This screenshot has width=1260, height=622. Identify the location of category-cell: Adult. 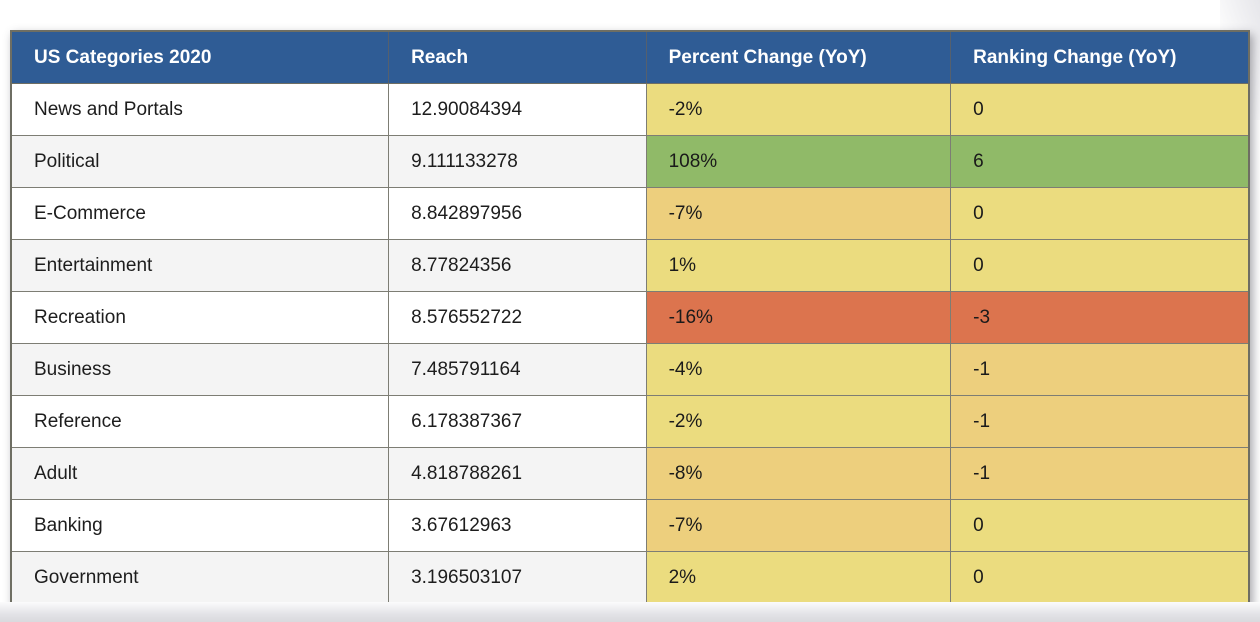
(200, 473).